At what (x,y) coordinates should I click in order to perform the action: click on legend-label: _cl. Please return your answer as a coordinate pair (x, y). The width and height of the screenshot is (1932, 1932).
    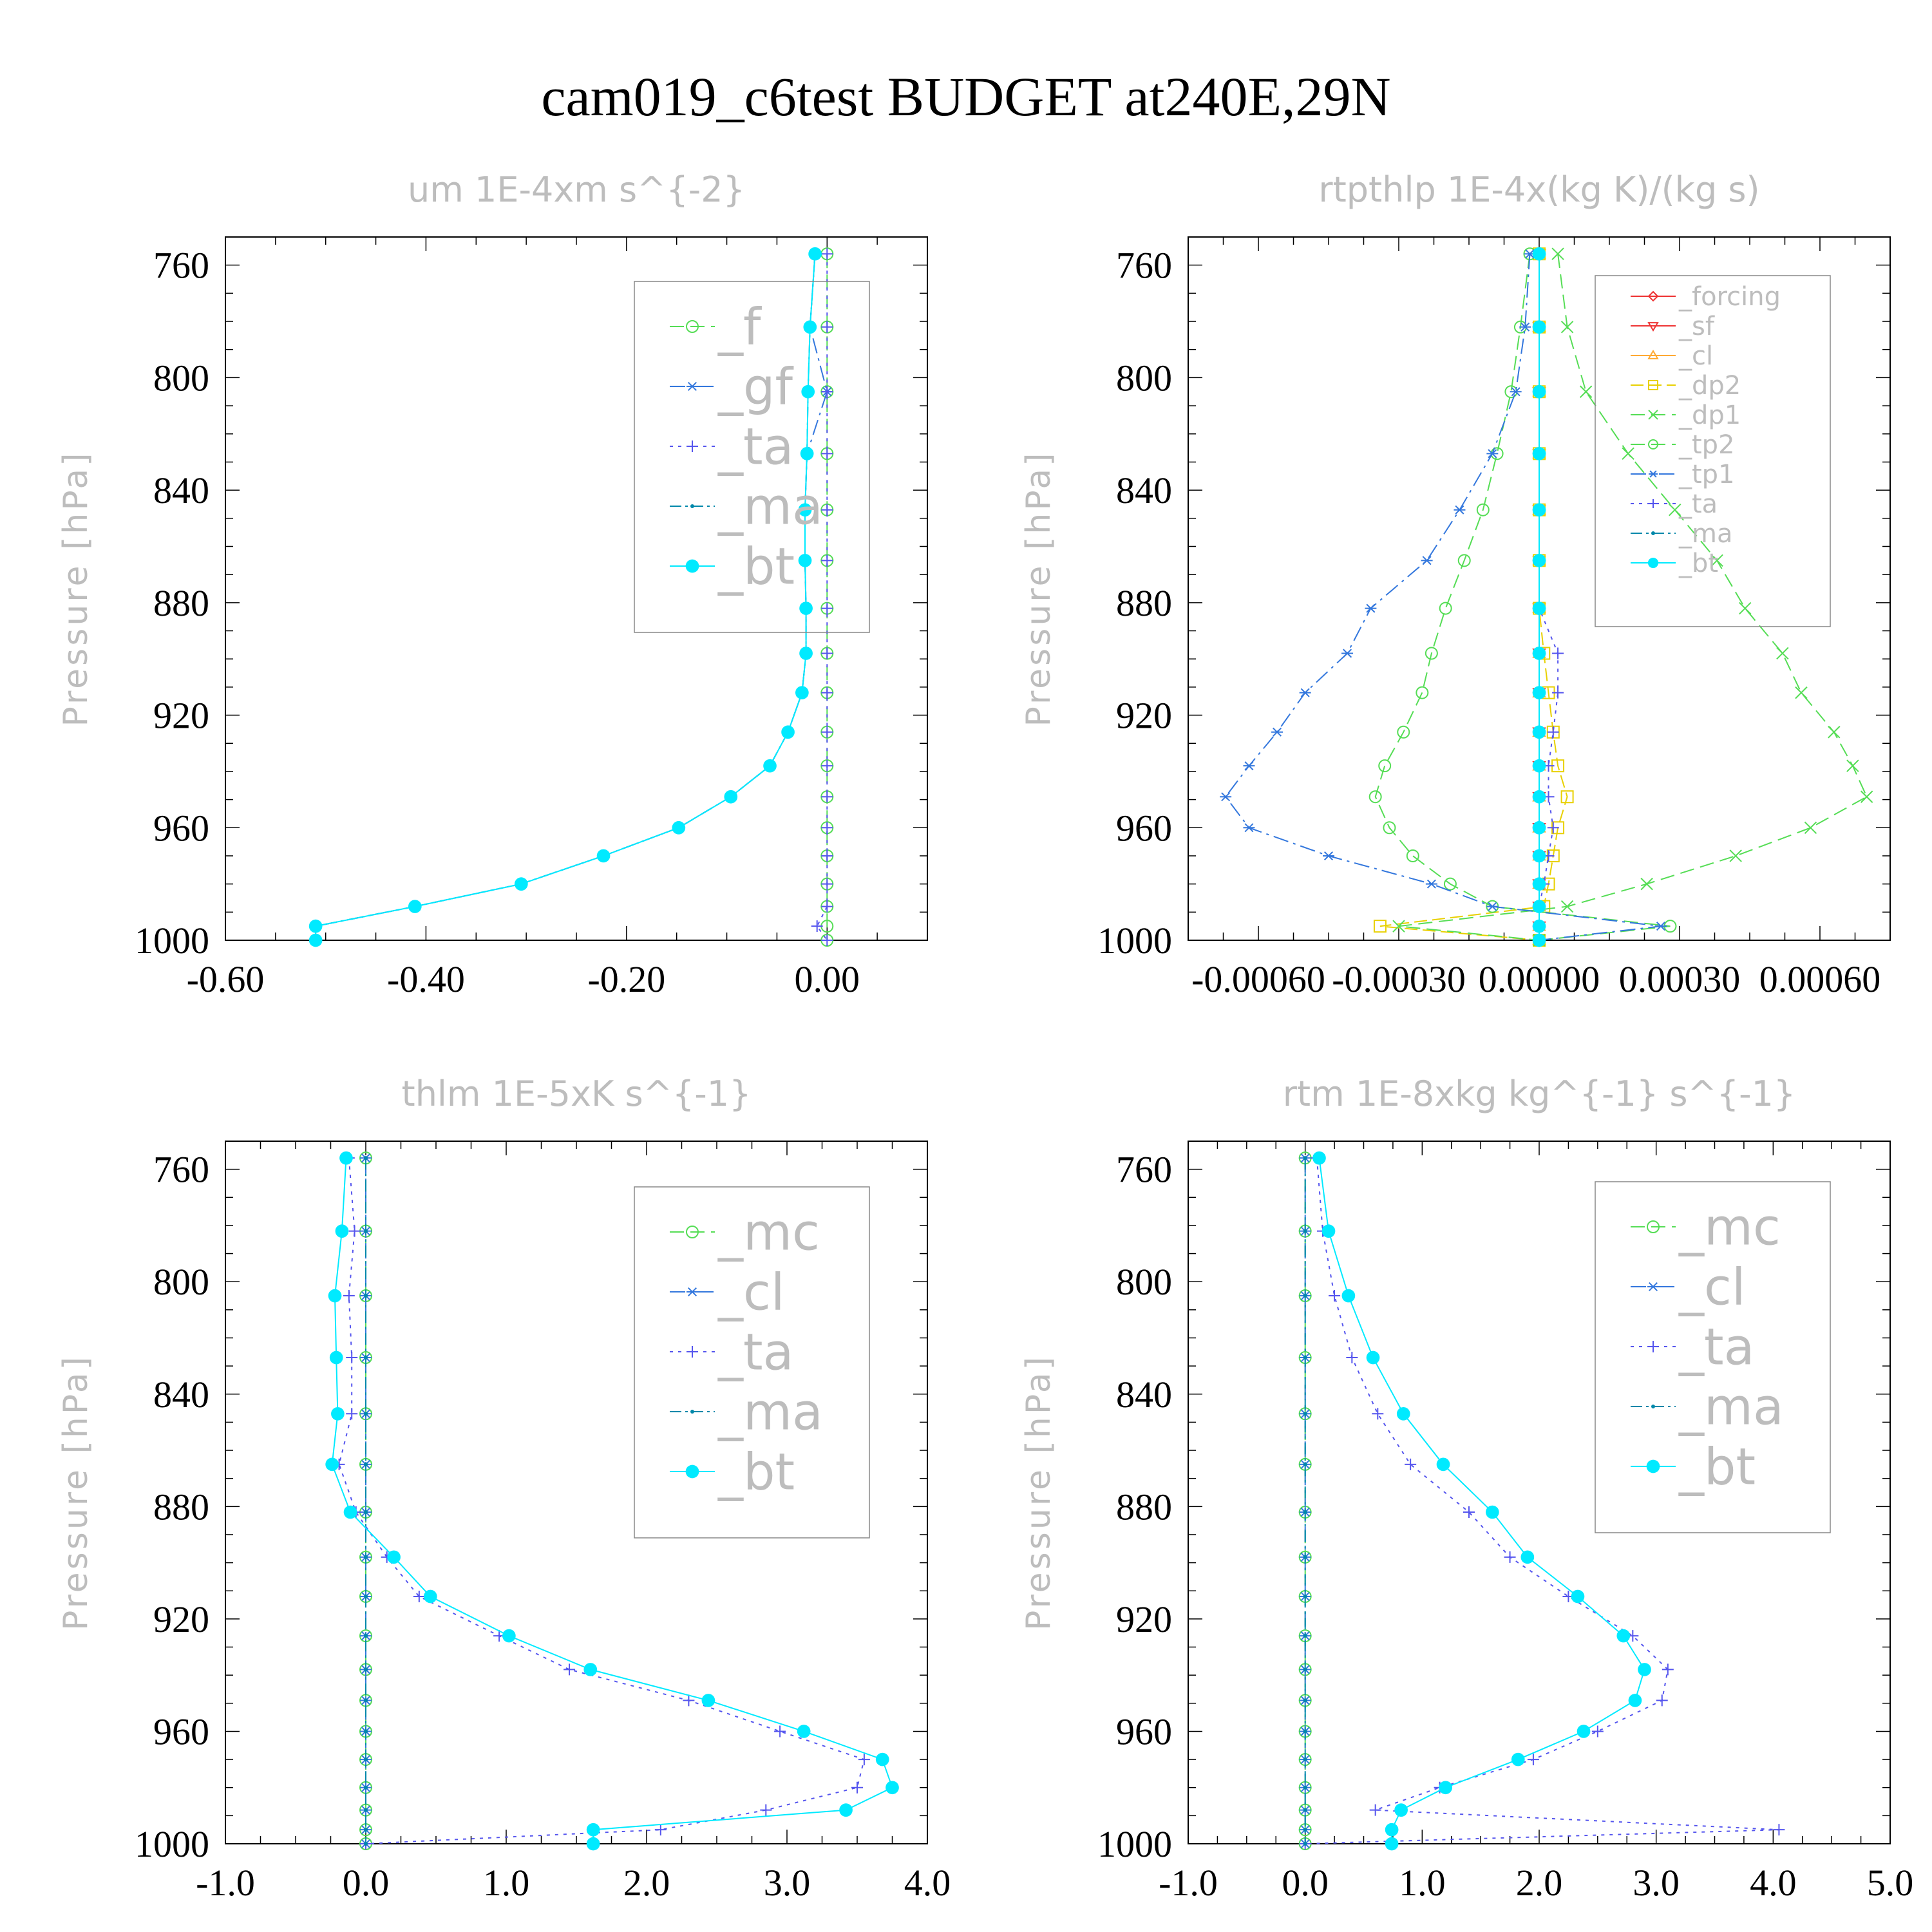
    Looking at the image, I should click on (751, 1292).